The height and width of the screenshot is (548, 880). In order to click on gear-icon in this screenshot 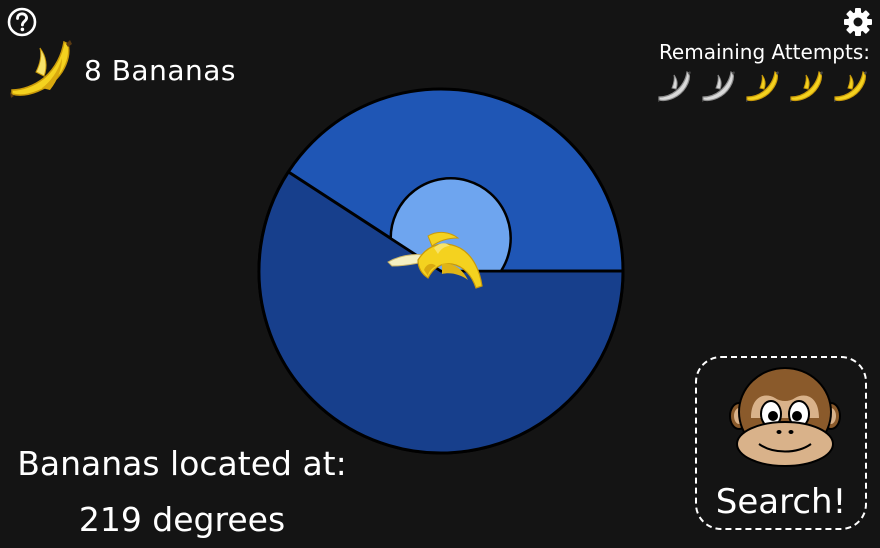, I will do `click(858, 22)`.